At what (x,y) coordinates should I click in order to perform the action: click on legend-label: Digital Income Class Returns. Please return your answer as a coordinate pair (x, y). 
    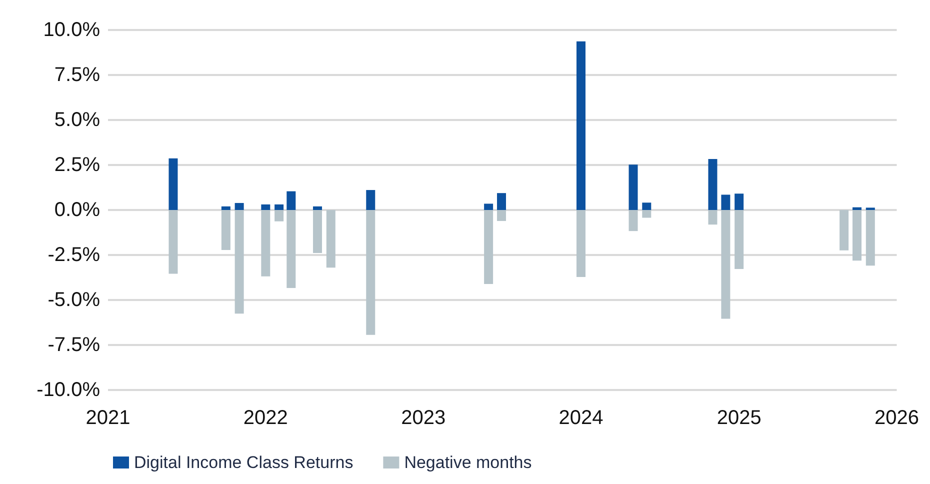
    Looking at the image, I should click on (244, 462).